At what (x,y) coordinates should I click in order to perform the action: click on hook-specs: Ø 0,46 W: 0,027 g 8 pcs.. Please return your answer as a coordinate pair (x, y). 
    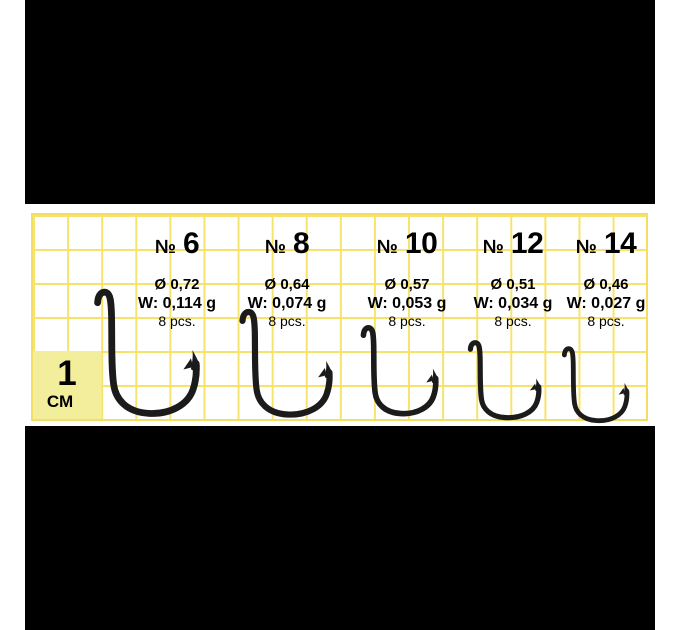
    Looking at the image, I should click on (605, 303).